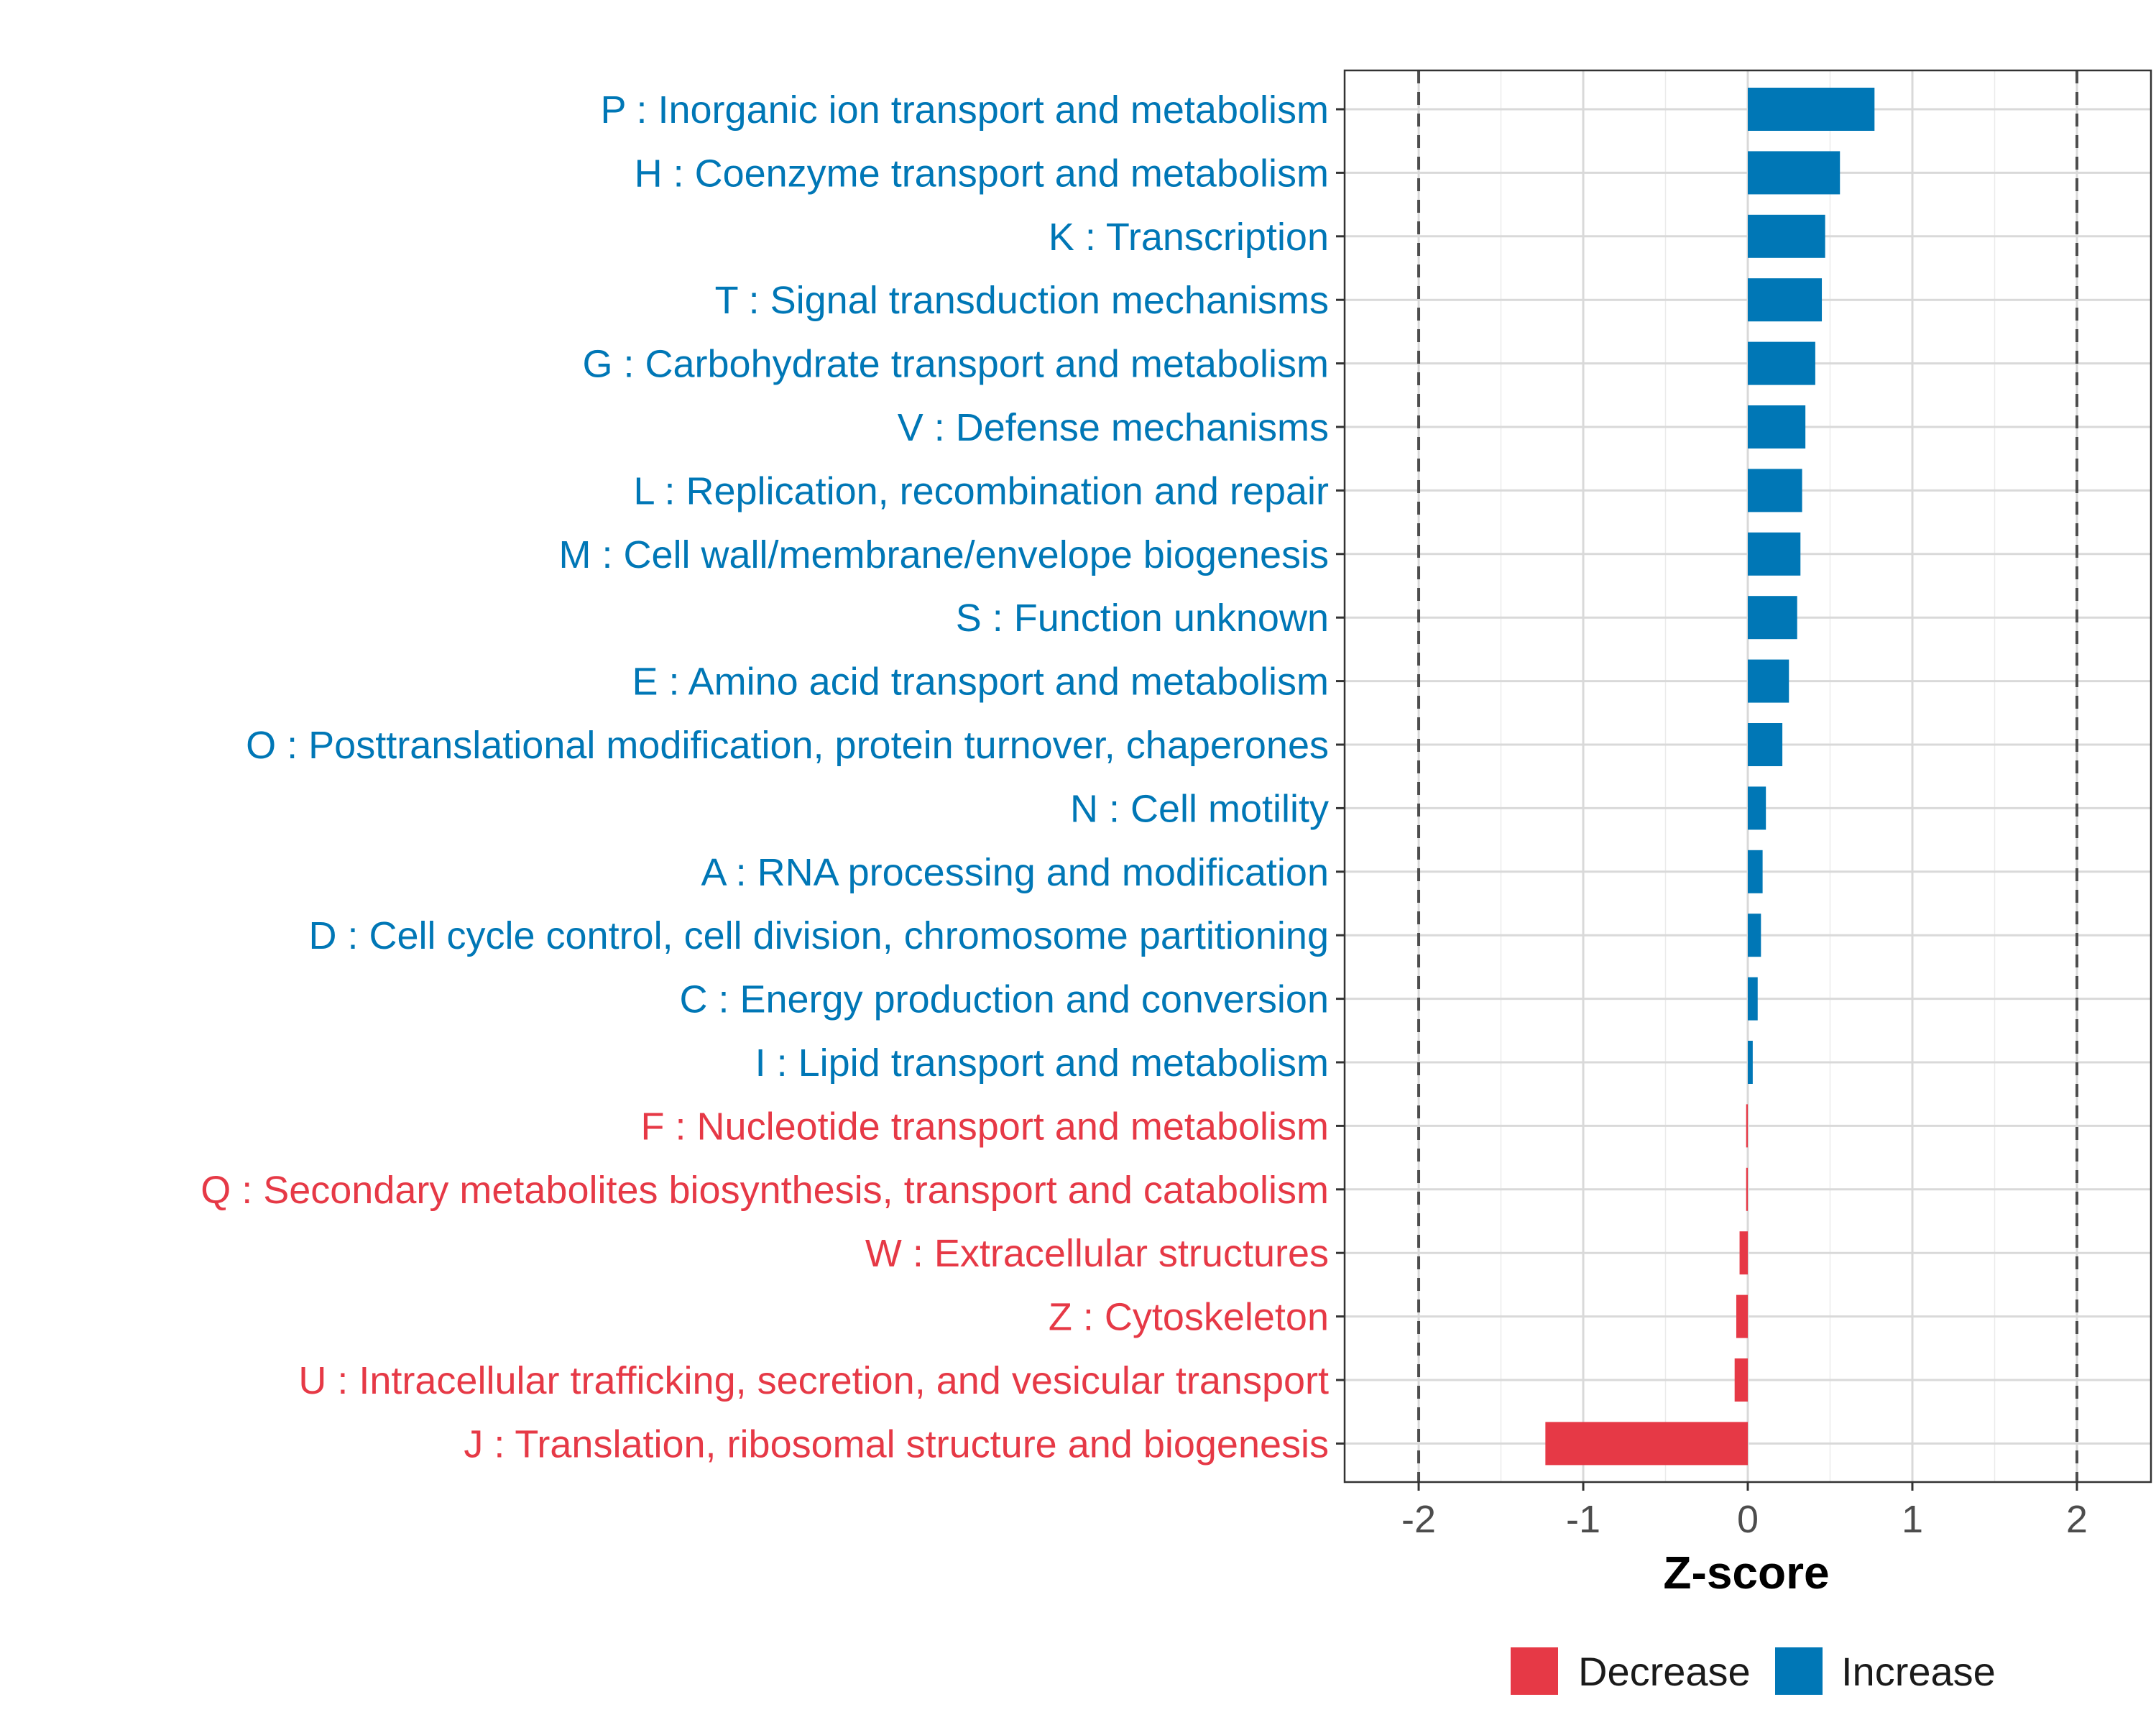  What do you see at coordinates (1004, 999) in the screenshot?
I see `category-label-c: C : Energy production and conversion` at bounding box center [1004, 999].